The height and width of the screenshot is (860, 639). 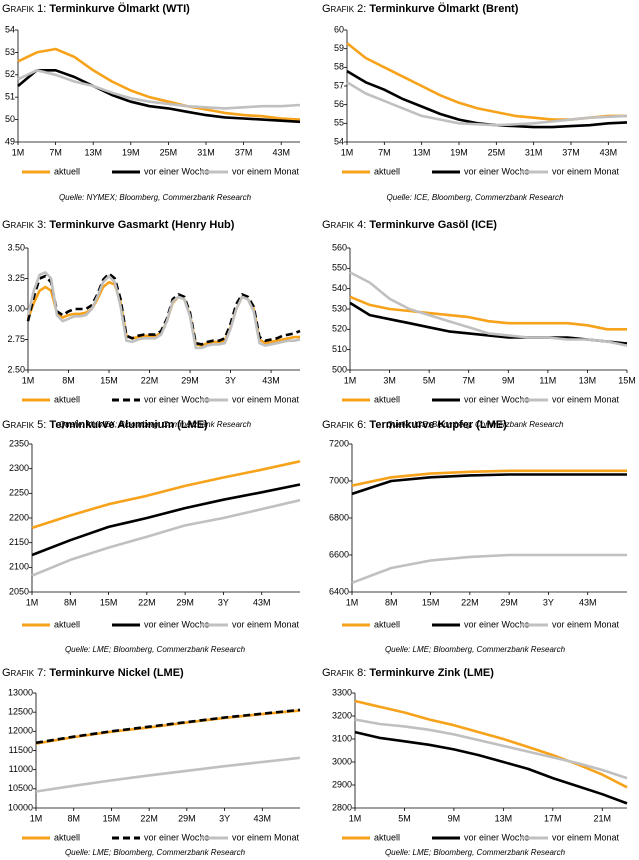 What do you see at coordinates (339, 349) in the screenshot?
I see `y-tick-label: 510` at bounding box center [339, 349].